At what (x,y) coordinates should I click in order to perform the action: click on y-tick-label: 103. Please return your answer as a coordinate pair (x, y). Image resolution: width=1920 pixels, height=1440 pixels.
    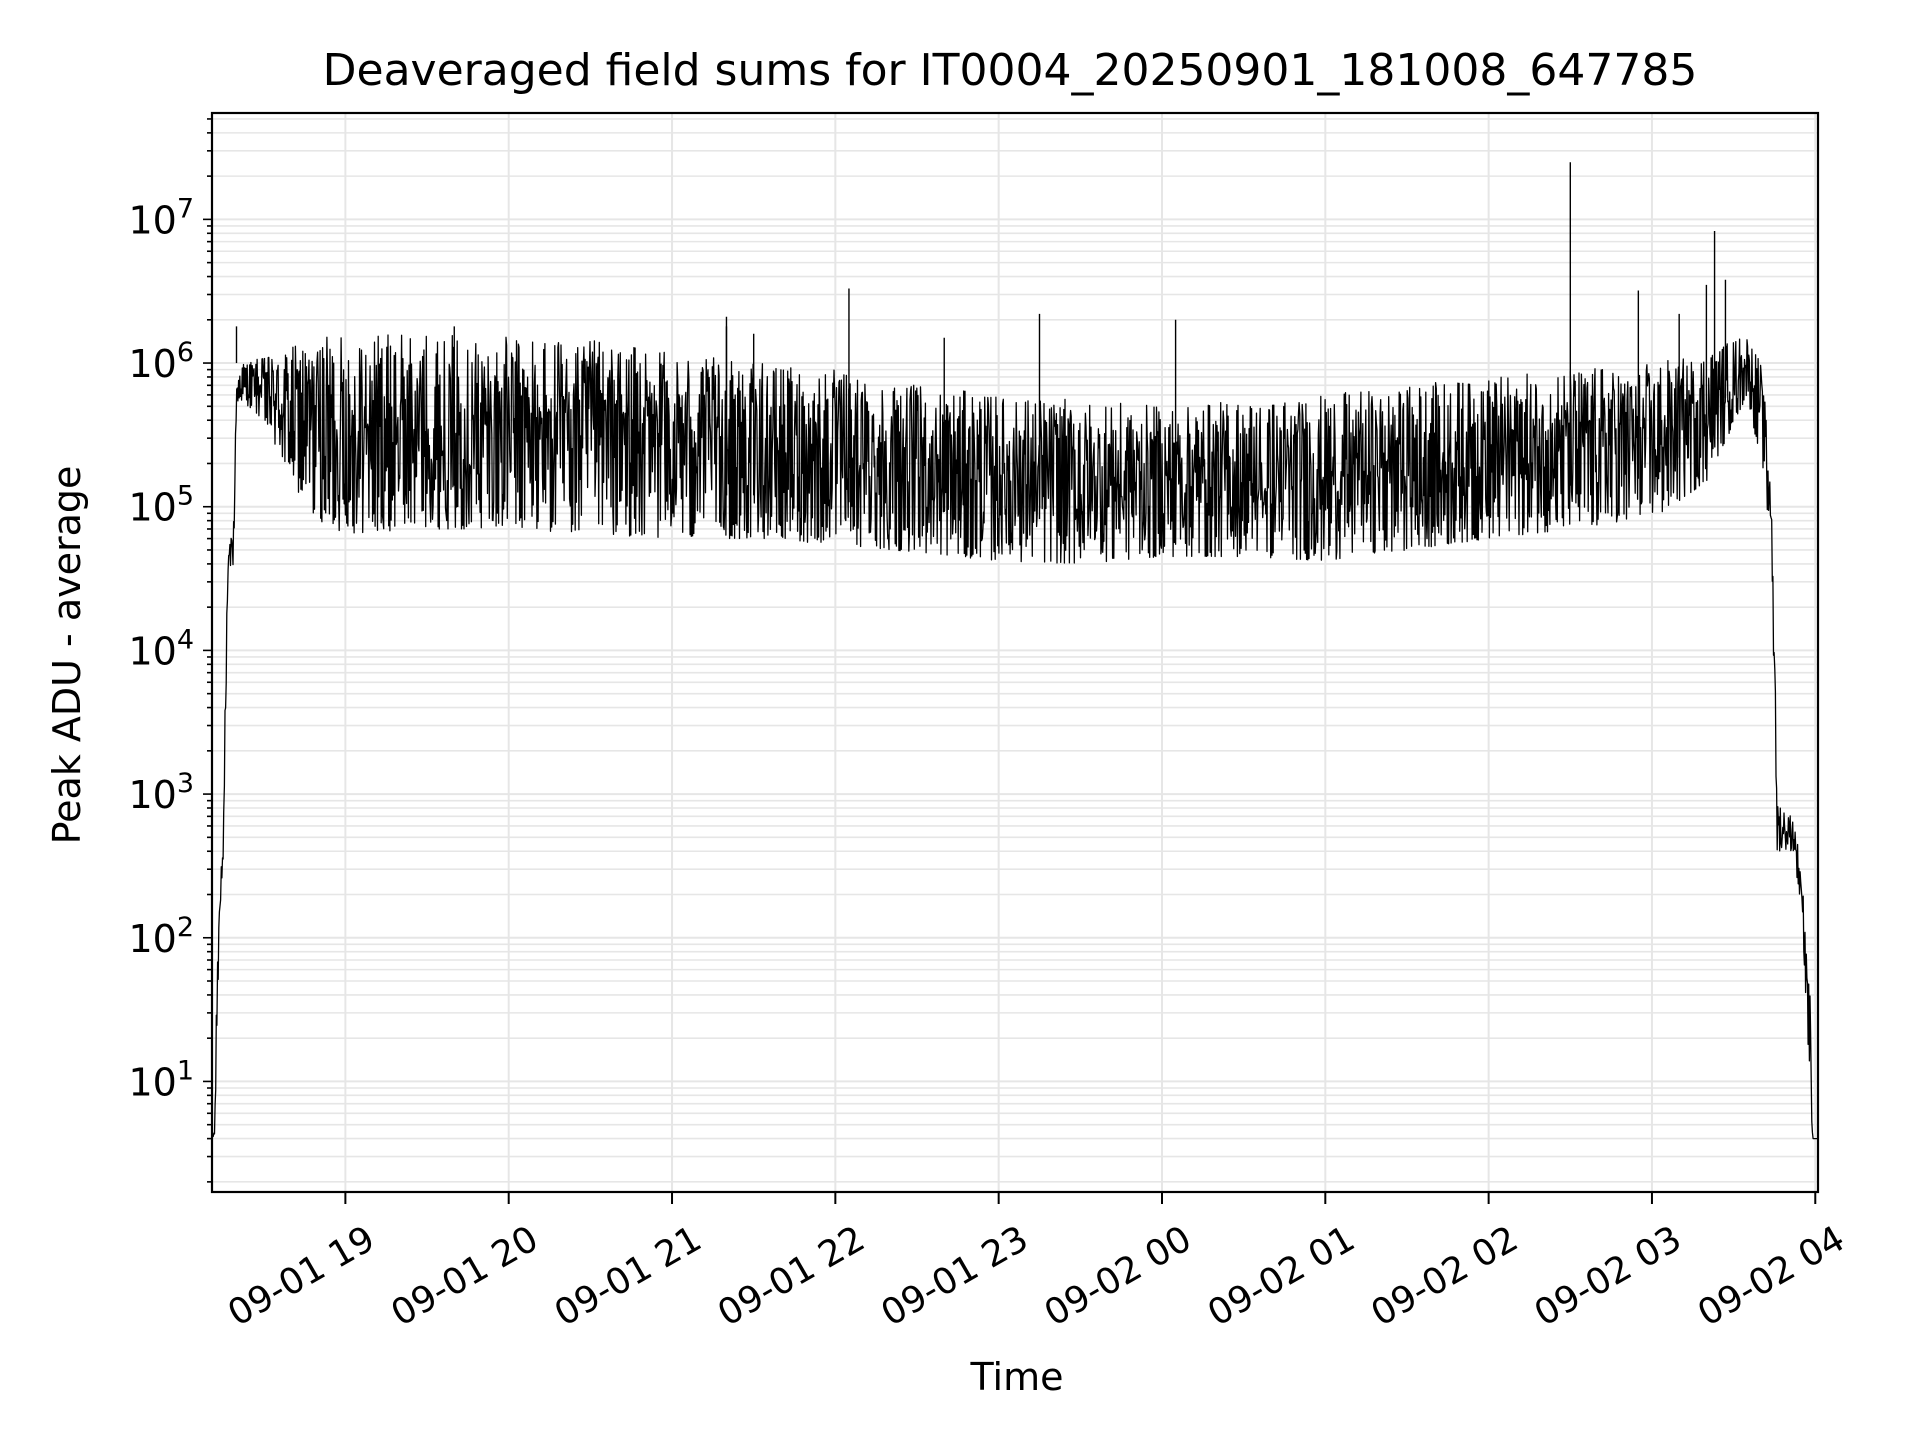
    Looking at the image, I should click on (161, 792).